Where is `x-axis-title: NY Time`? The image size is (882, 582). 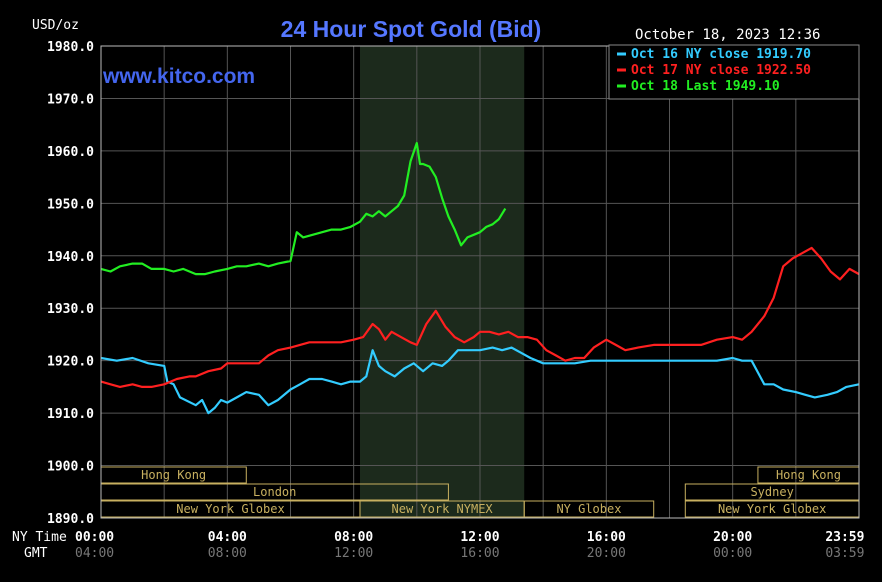
x-axis-title: NY Time is located at coordinates (39, 537).